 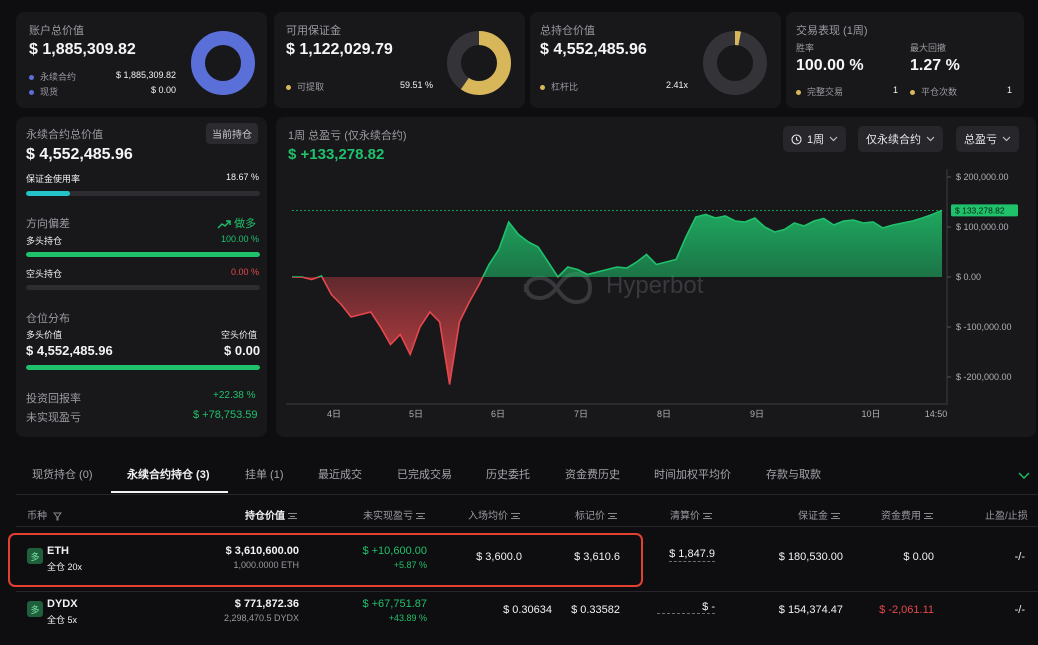 I want to click on col-upnl-header: 未实现盈亏, so click(x=394, y=514).